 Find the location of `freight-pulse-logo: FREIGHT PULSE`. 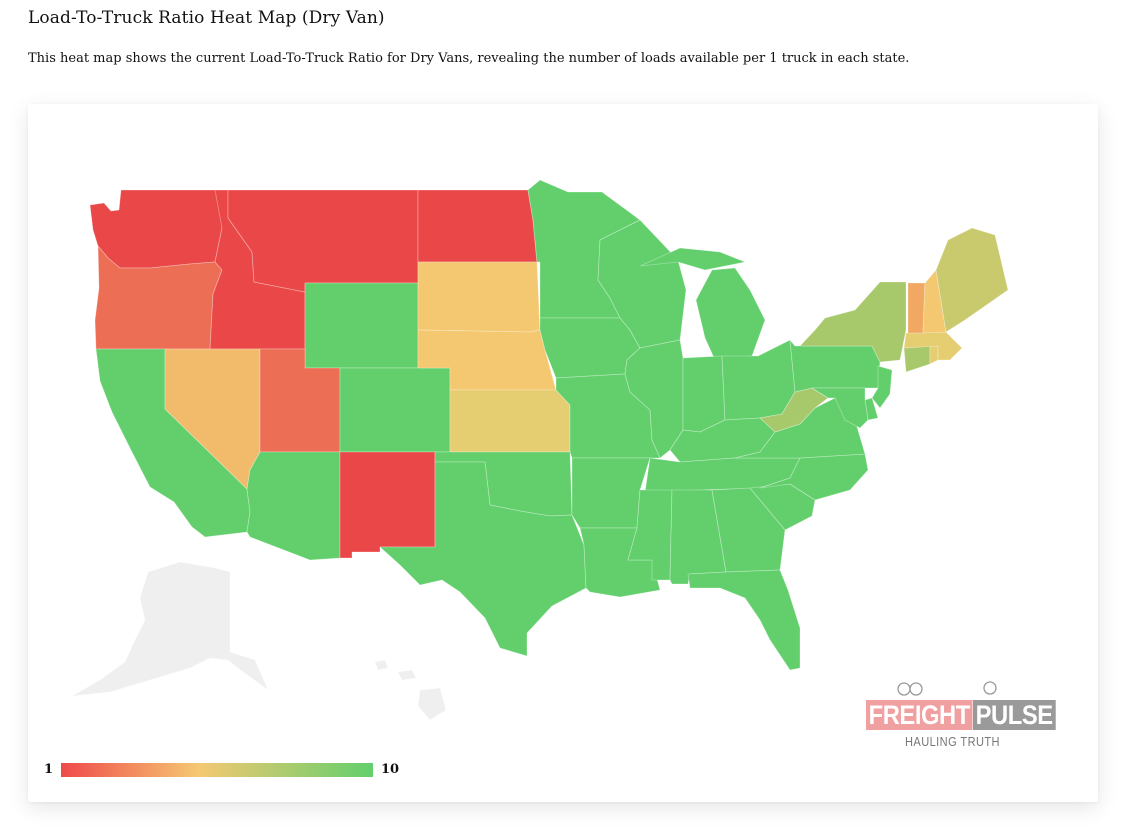

freight-pulse-logo: FREIGHT PULSE is located at coordinates (966, 715).